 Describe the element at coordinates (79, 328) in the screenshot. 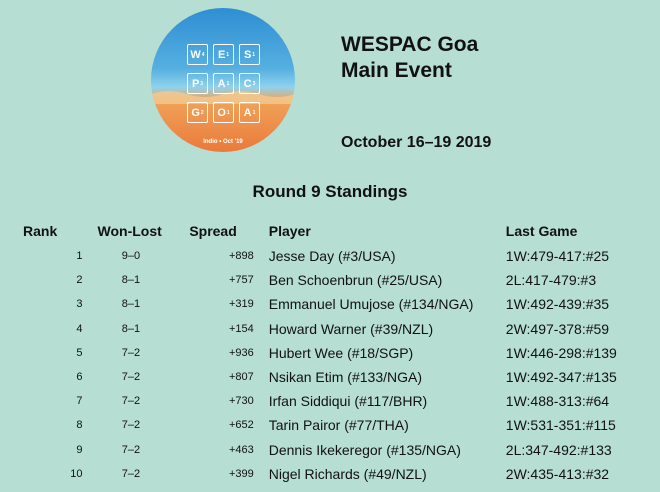

I see `cell-rank: 4` at that location.